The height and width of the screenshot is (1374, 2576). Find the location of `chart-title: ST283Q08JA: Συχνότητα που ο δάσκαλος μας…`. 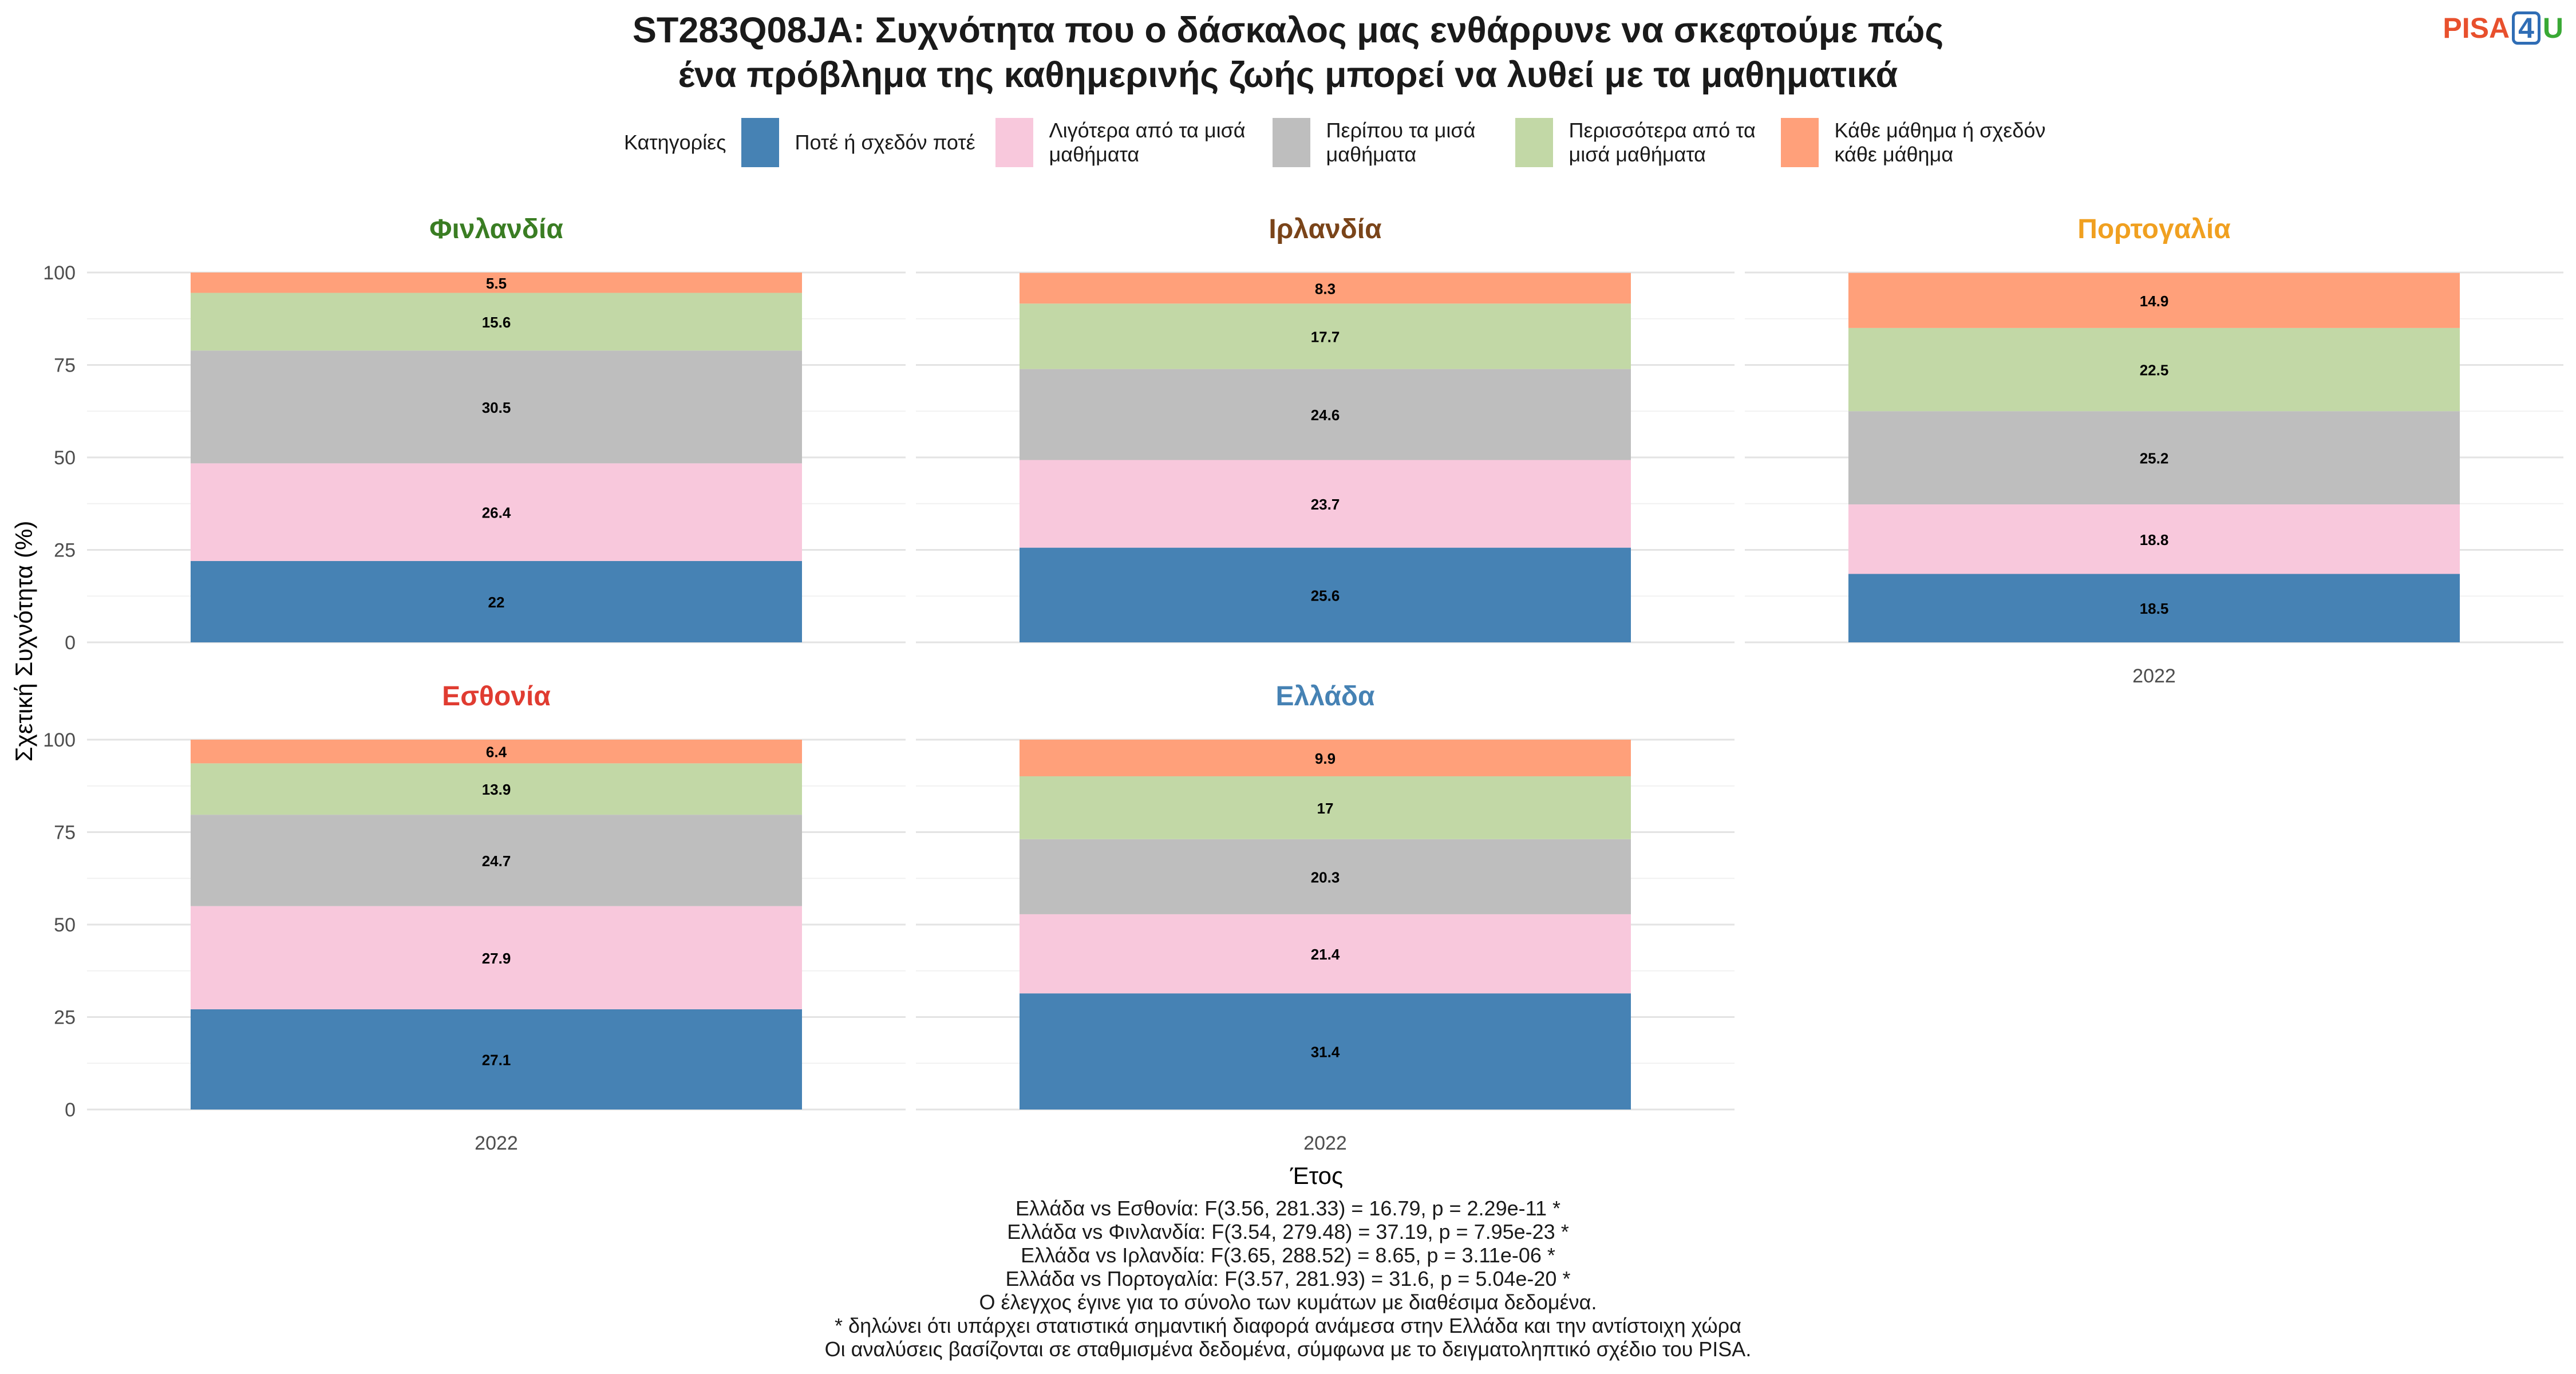

chart-title: ST283Q08JA: Συχνότητα που ο δάσκαλος μας… is located at coordinates (1288, 52).